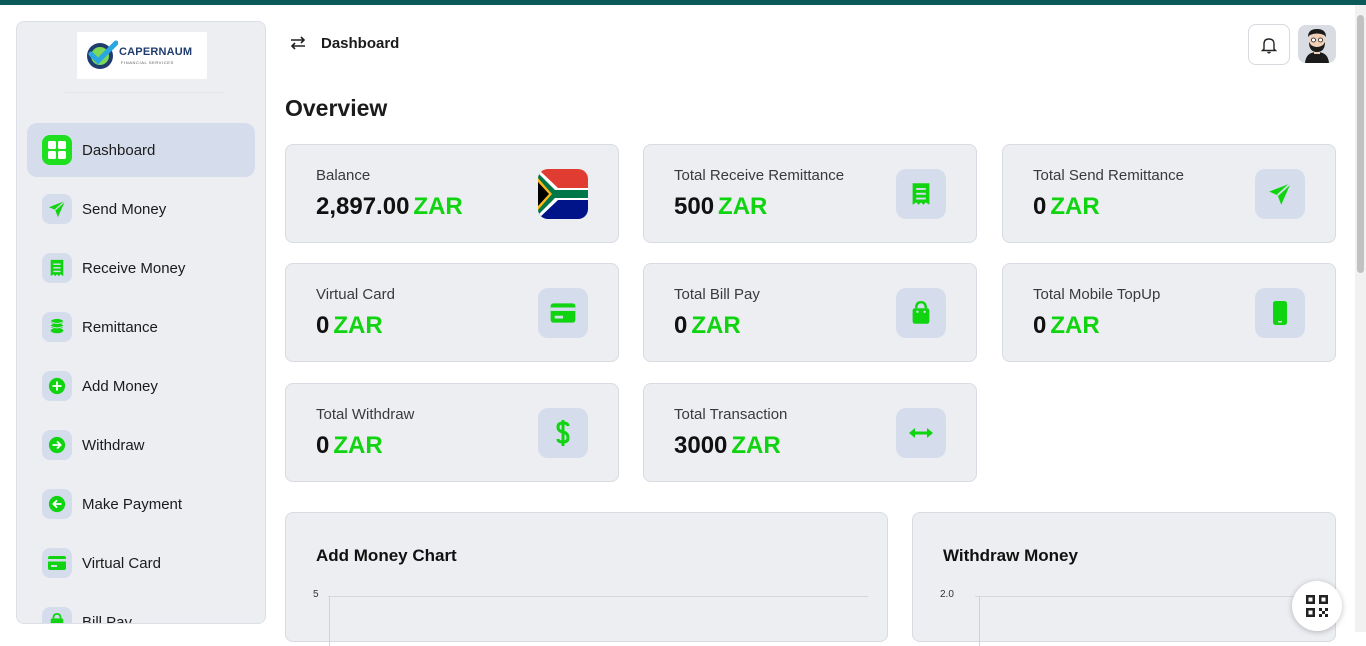 This screenshot has width=1366, height=646. I want to click on logo-check-icon, so click(102, 54).